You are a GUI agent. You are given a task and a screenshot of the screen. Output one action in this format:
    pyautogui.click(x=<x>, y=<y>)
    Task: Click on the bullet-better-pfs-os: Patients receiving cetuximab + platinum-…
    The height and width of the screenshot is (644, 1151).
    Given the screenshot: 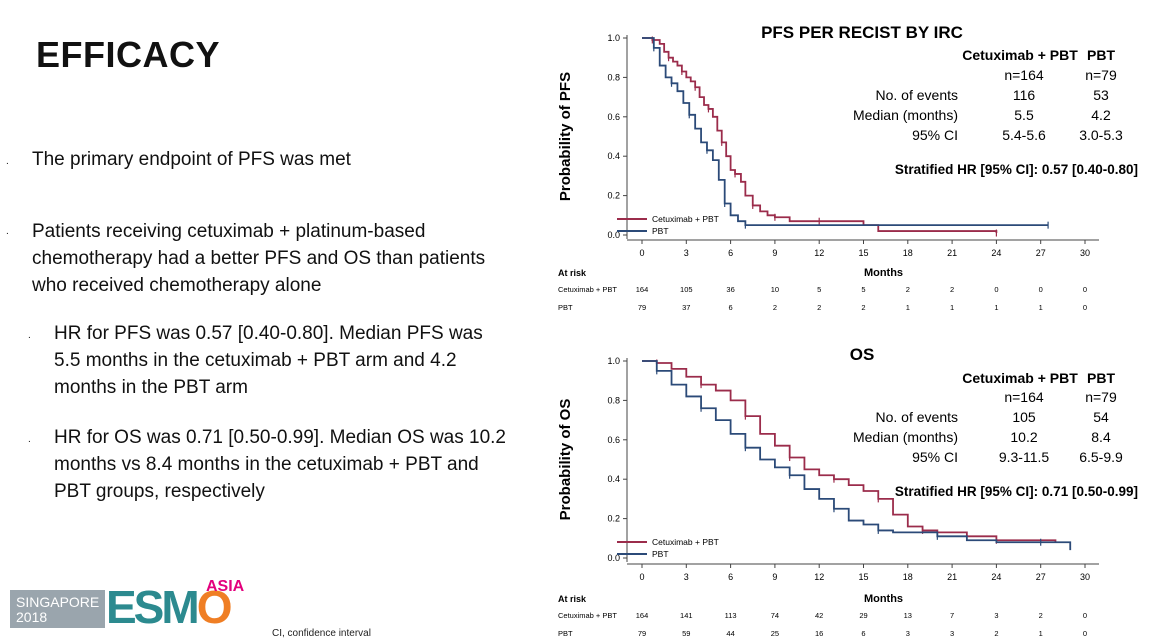 What is the action you would take?
    pyautogui.click(x=259, y=258)
    